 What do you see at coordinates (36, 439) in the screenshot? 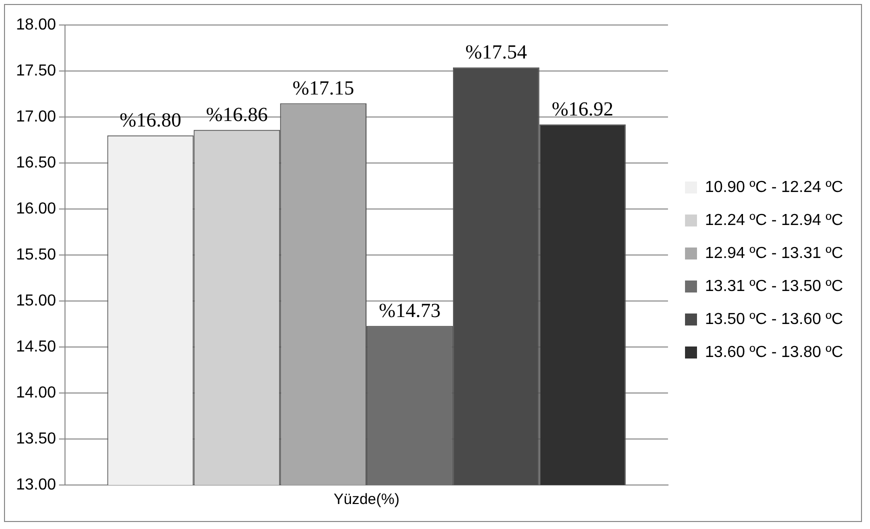
I see `y-tick-label: 13.50` at bounding box center [36, 439].